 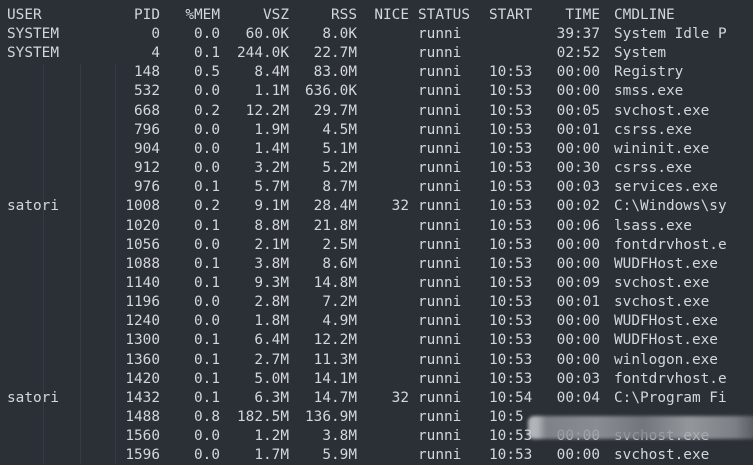 What do you see at coordinates (578, 168) in the screenshot?
I see `cell-time: 00:30` at bounding box center [578, 168].